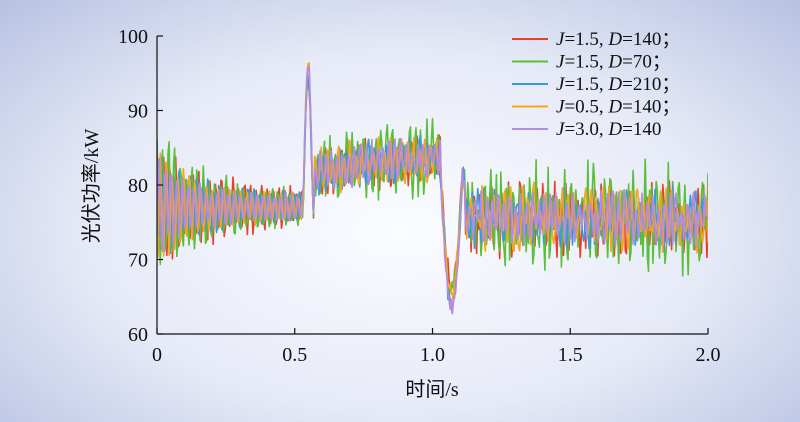 The width and height of the screenshot is (800, 422). What do you see at coordinates (138, 112) in the screenshot?
I see `y-tick-label: 90` at bounding box center [138, 112].